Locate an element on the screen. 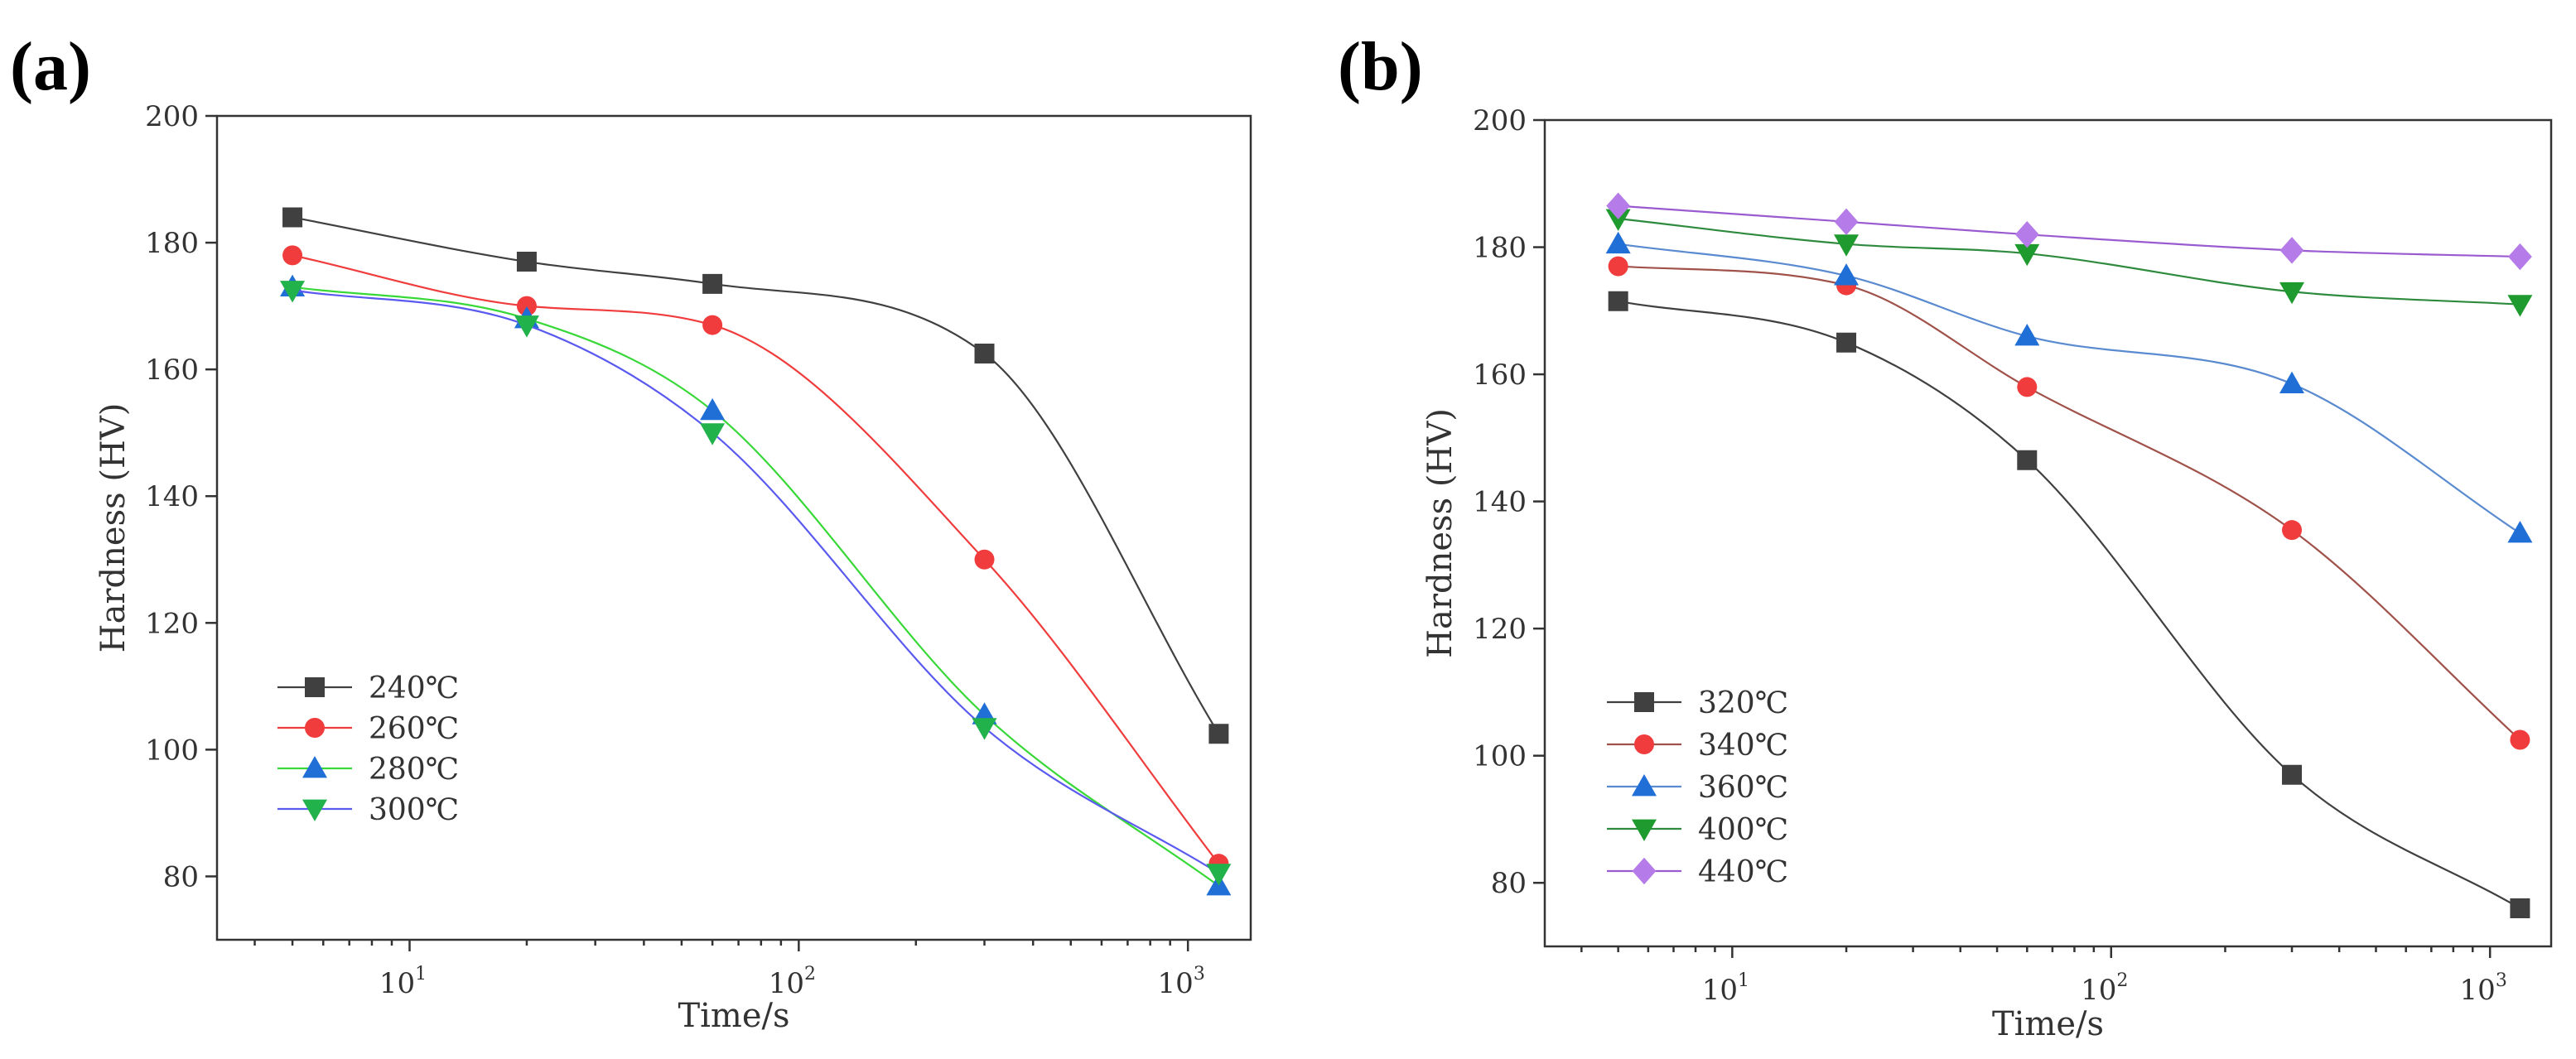 This screenshot has width=2576, height=1059. legend-entry: 300℃ is located at coordinates (368, 810).